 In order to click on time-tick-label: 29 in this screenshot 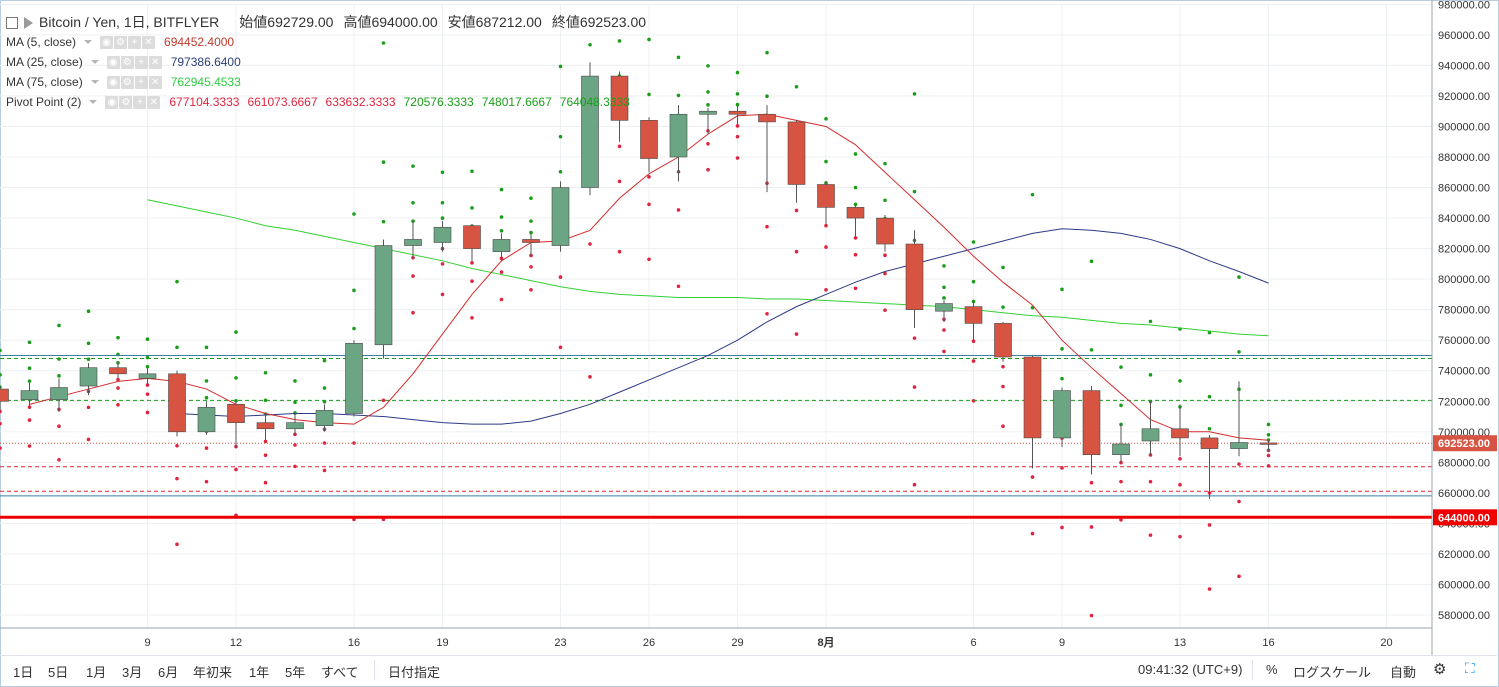, I will do `click(737, 643)`.